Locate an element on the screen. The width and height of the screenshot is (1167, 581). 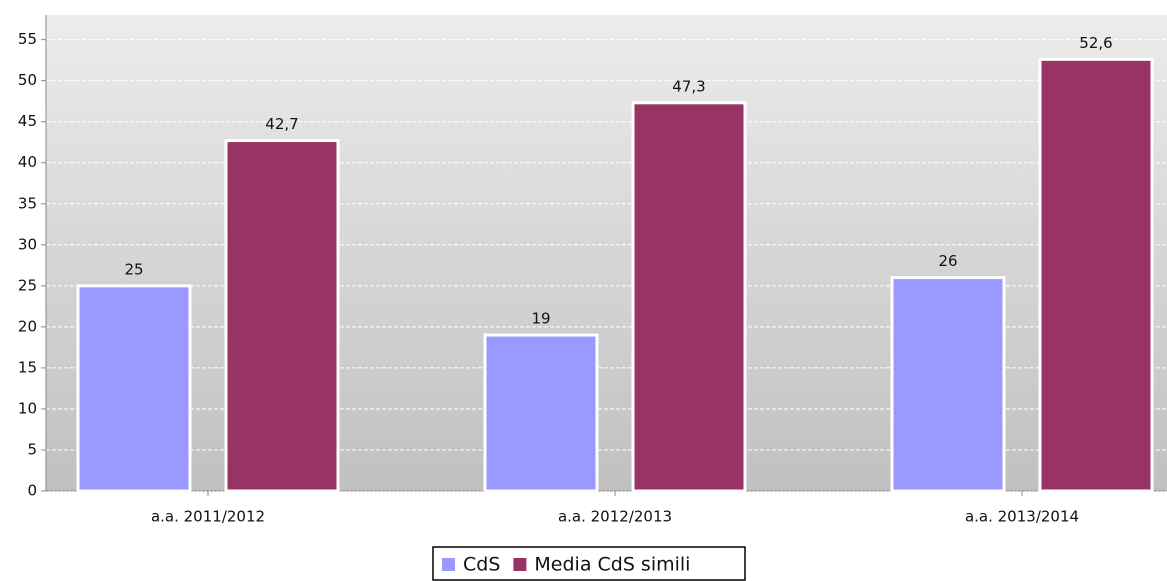
y-tick-label: 25 is located at coordinates (27, 285).